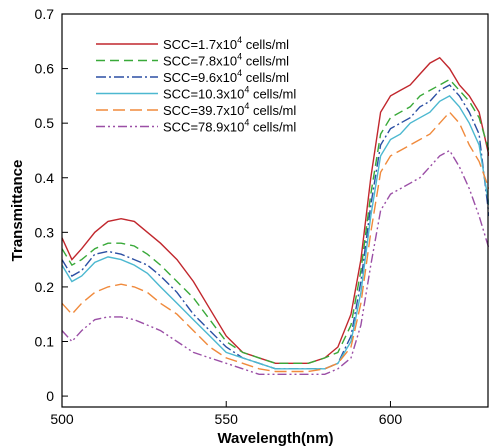 The width and height of the screenshot is (489, 448). Describe the element at coordinates (45, 178) in the screenshot. I see `y-tick-label: 0.4` at that location.